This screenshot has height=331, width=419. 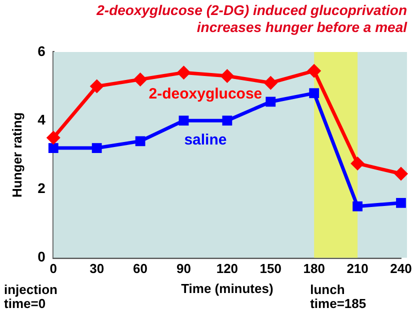 What do you see at coordinates (97, 268) in the screenshot?
I see `x-tick-label: 30` at bounding box center [97, 268].